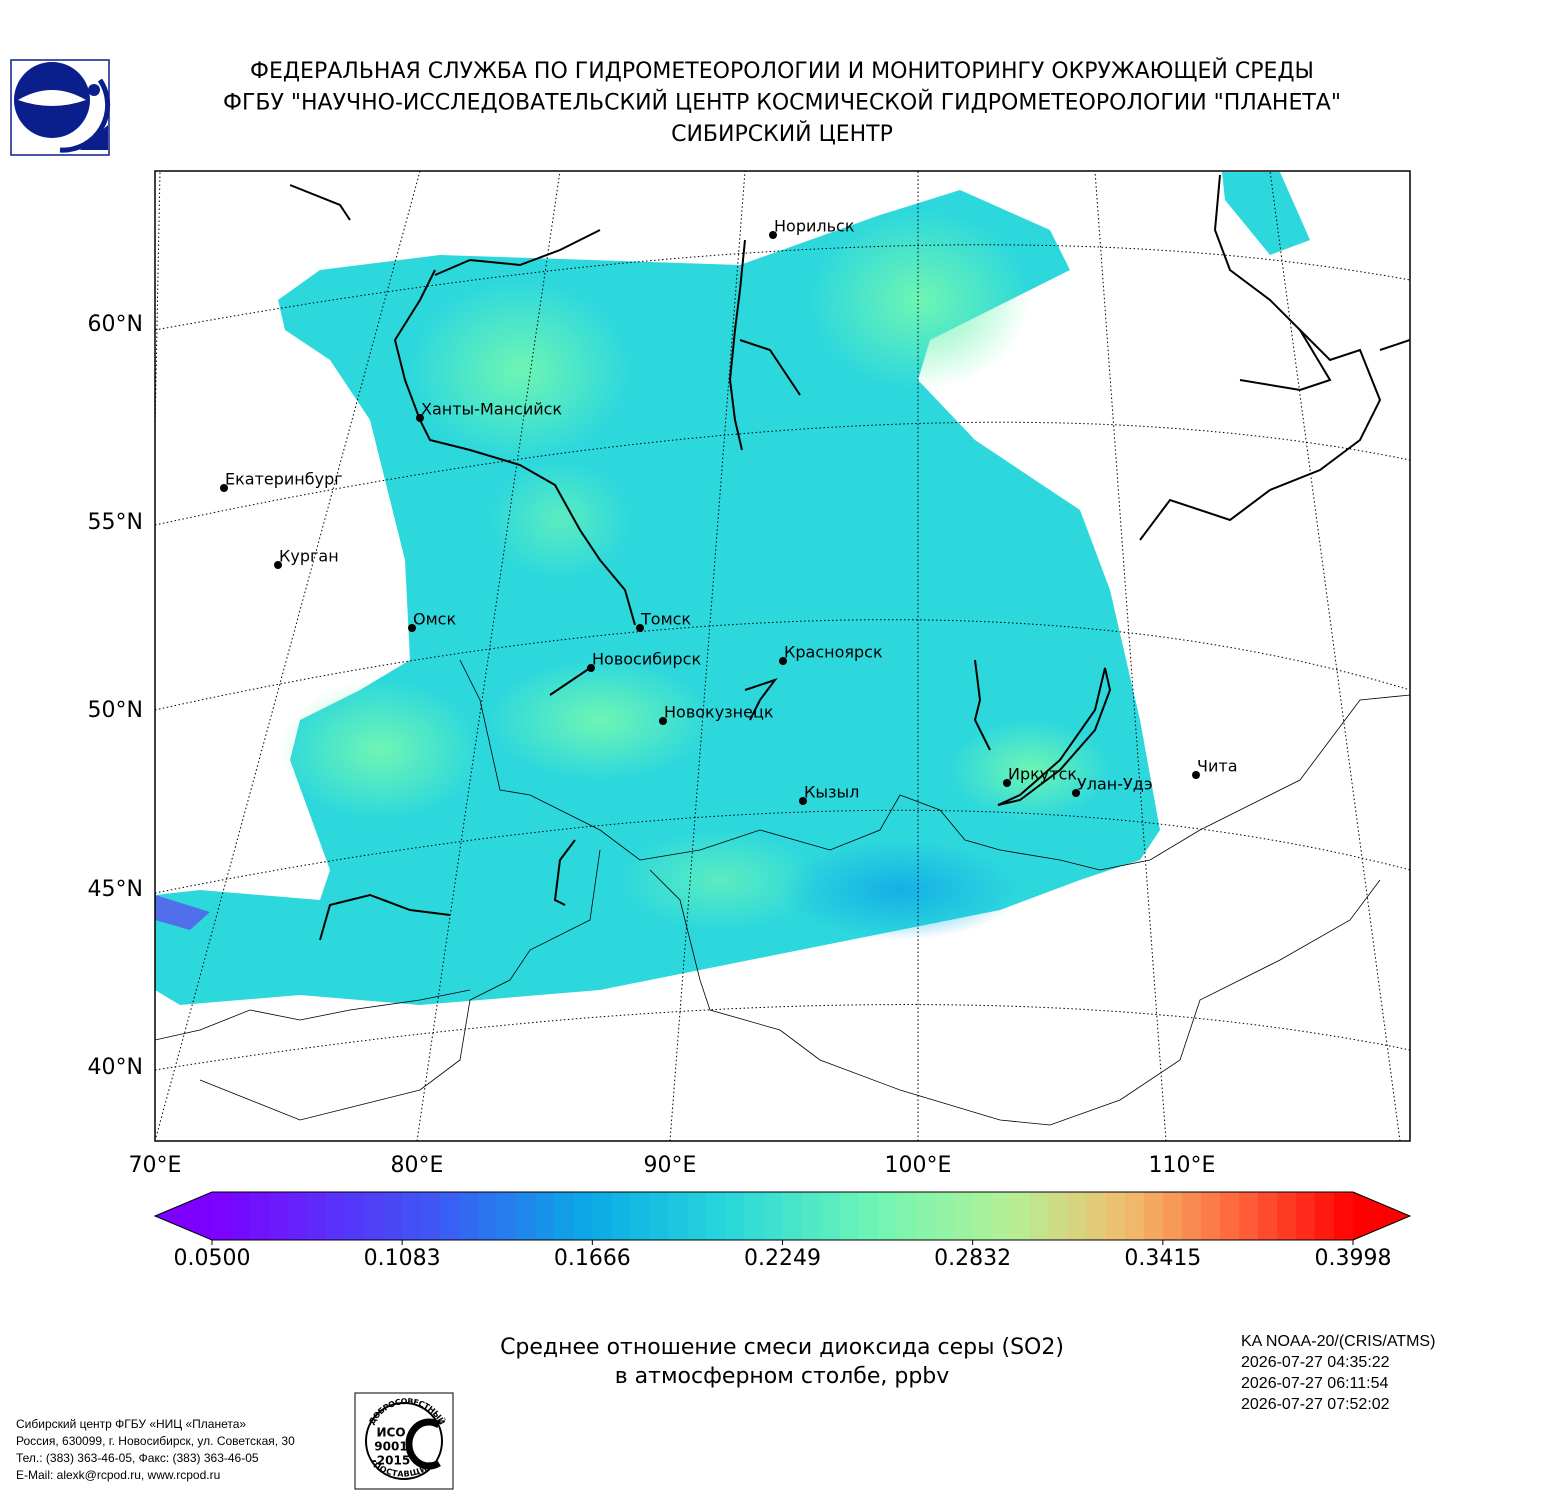 This screenshot has height=1500, width=1550. Describe the element at coordinates (1042, 774) in the screenshot. I see `city-label: Иркутск` at that location.